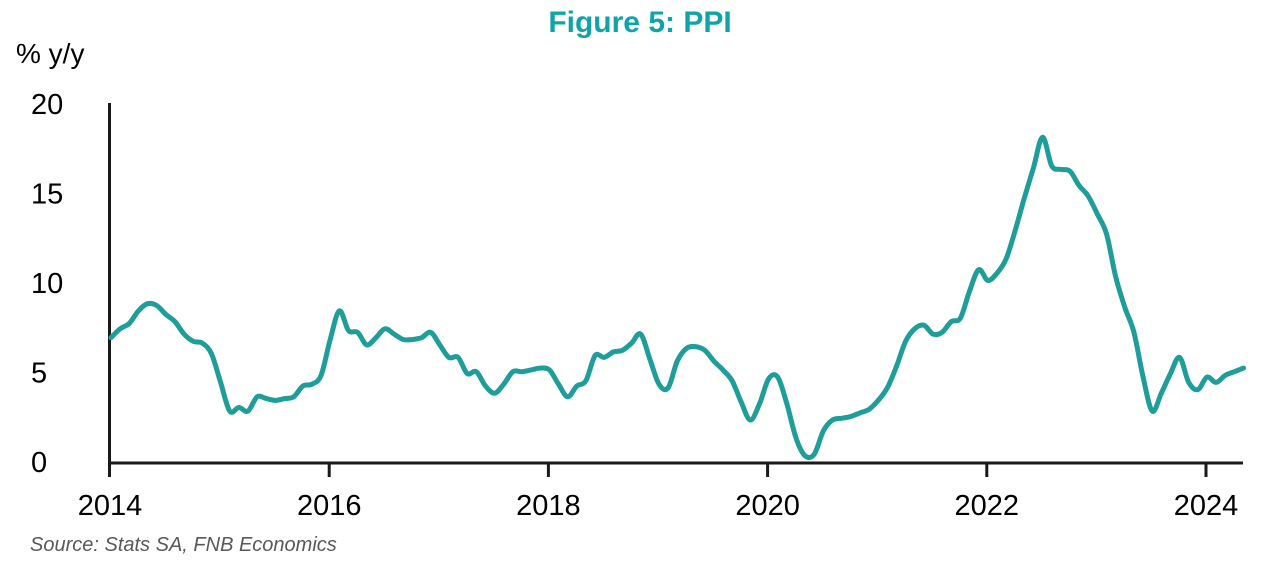  I want to click on y-tick-label: 15, so click(47, 195).